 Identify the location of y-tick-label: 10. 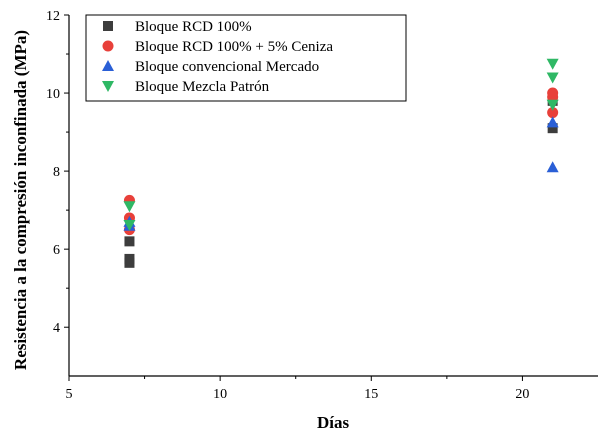
(53, 94).